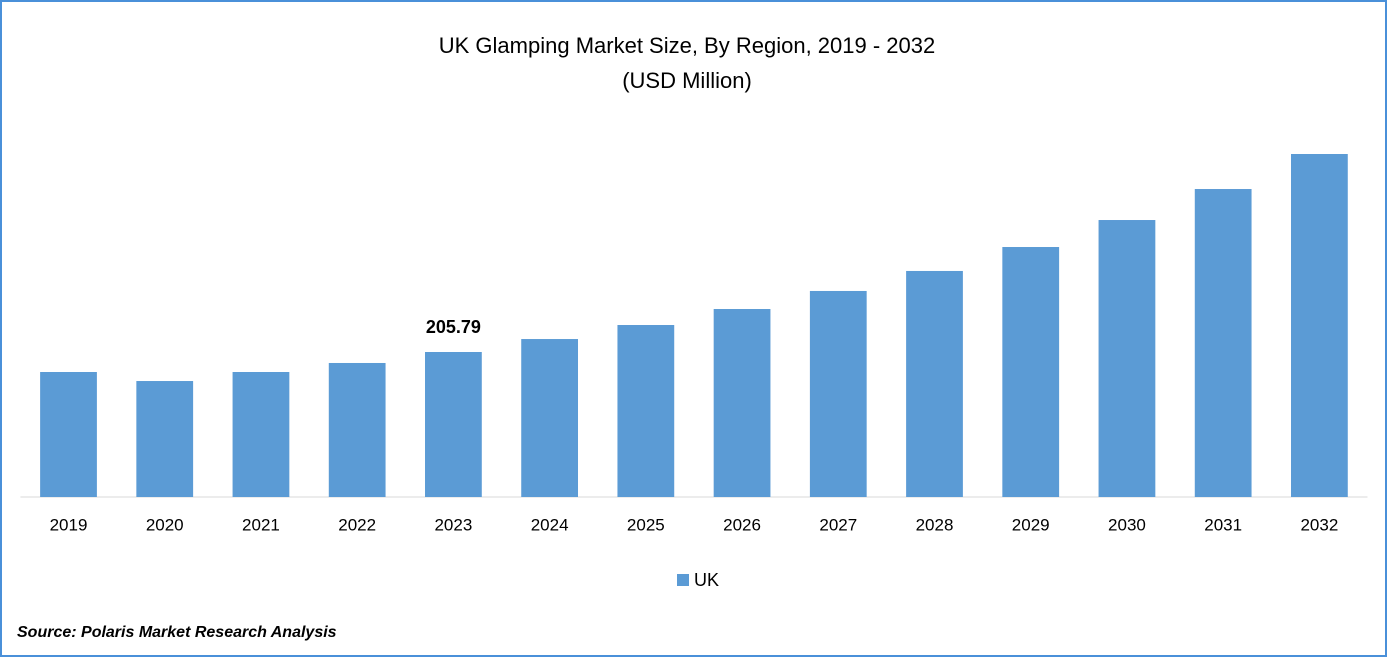  What do you see at coordinates (706, 580) in the screenshot?
I see `legend-label: UK` at bounding box center [706, 580].